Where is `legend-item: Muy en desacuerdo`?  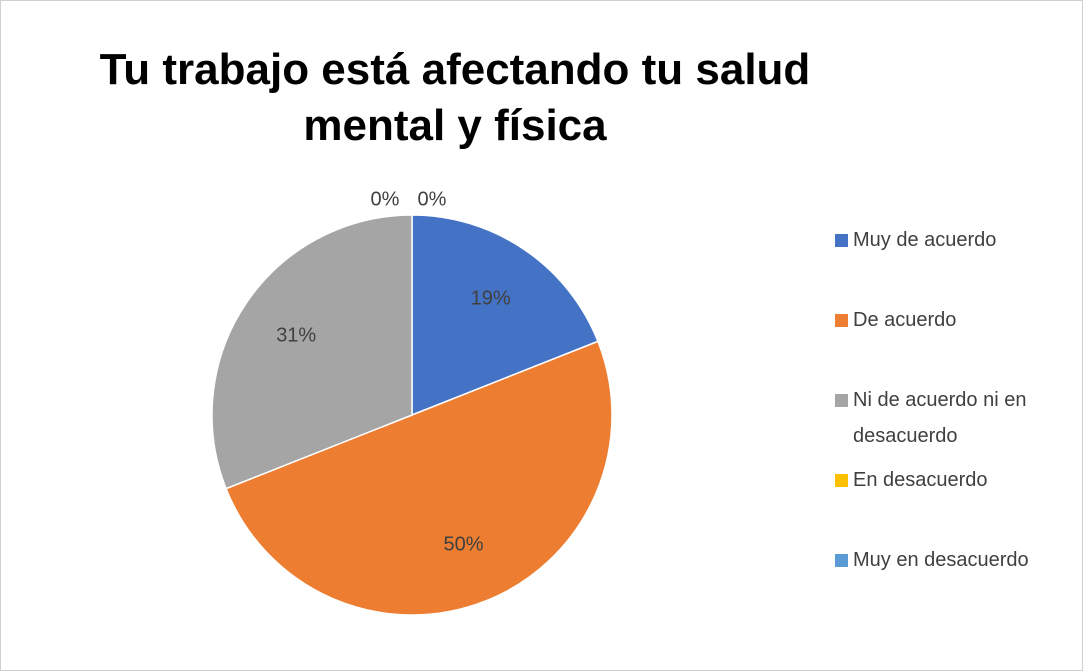 legend-item: Muy en desacuerdo is located at coordinates (955, 560).